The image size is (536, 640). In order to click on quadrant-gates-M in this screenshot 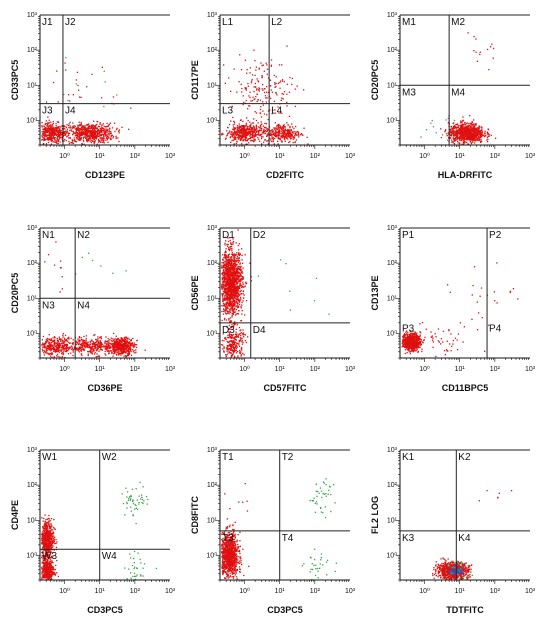, I will do `click(465, 79)`.